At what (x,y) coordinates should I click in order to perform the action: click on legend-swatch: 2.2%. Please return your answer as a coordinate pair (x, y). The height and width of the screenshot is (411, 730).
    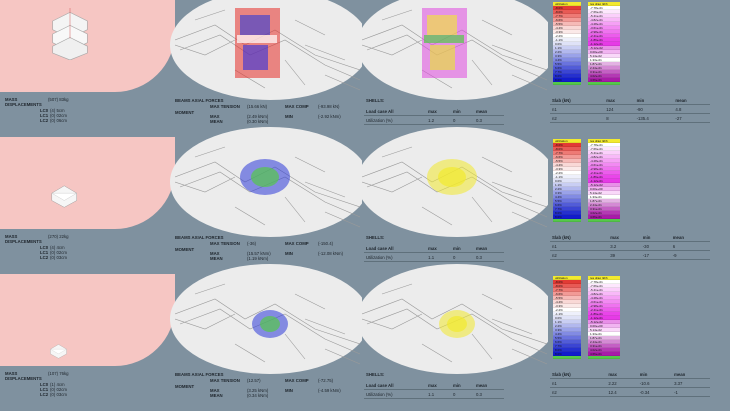
    Looking at the image, I should click on (567, 326).